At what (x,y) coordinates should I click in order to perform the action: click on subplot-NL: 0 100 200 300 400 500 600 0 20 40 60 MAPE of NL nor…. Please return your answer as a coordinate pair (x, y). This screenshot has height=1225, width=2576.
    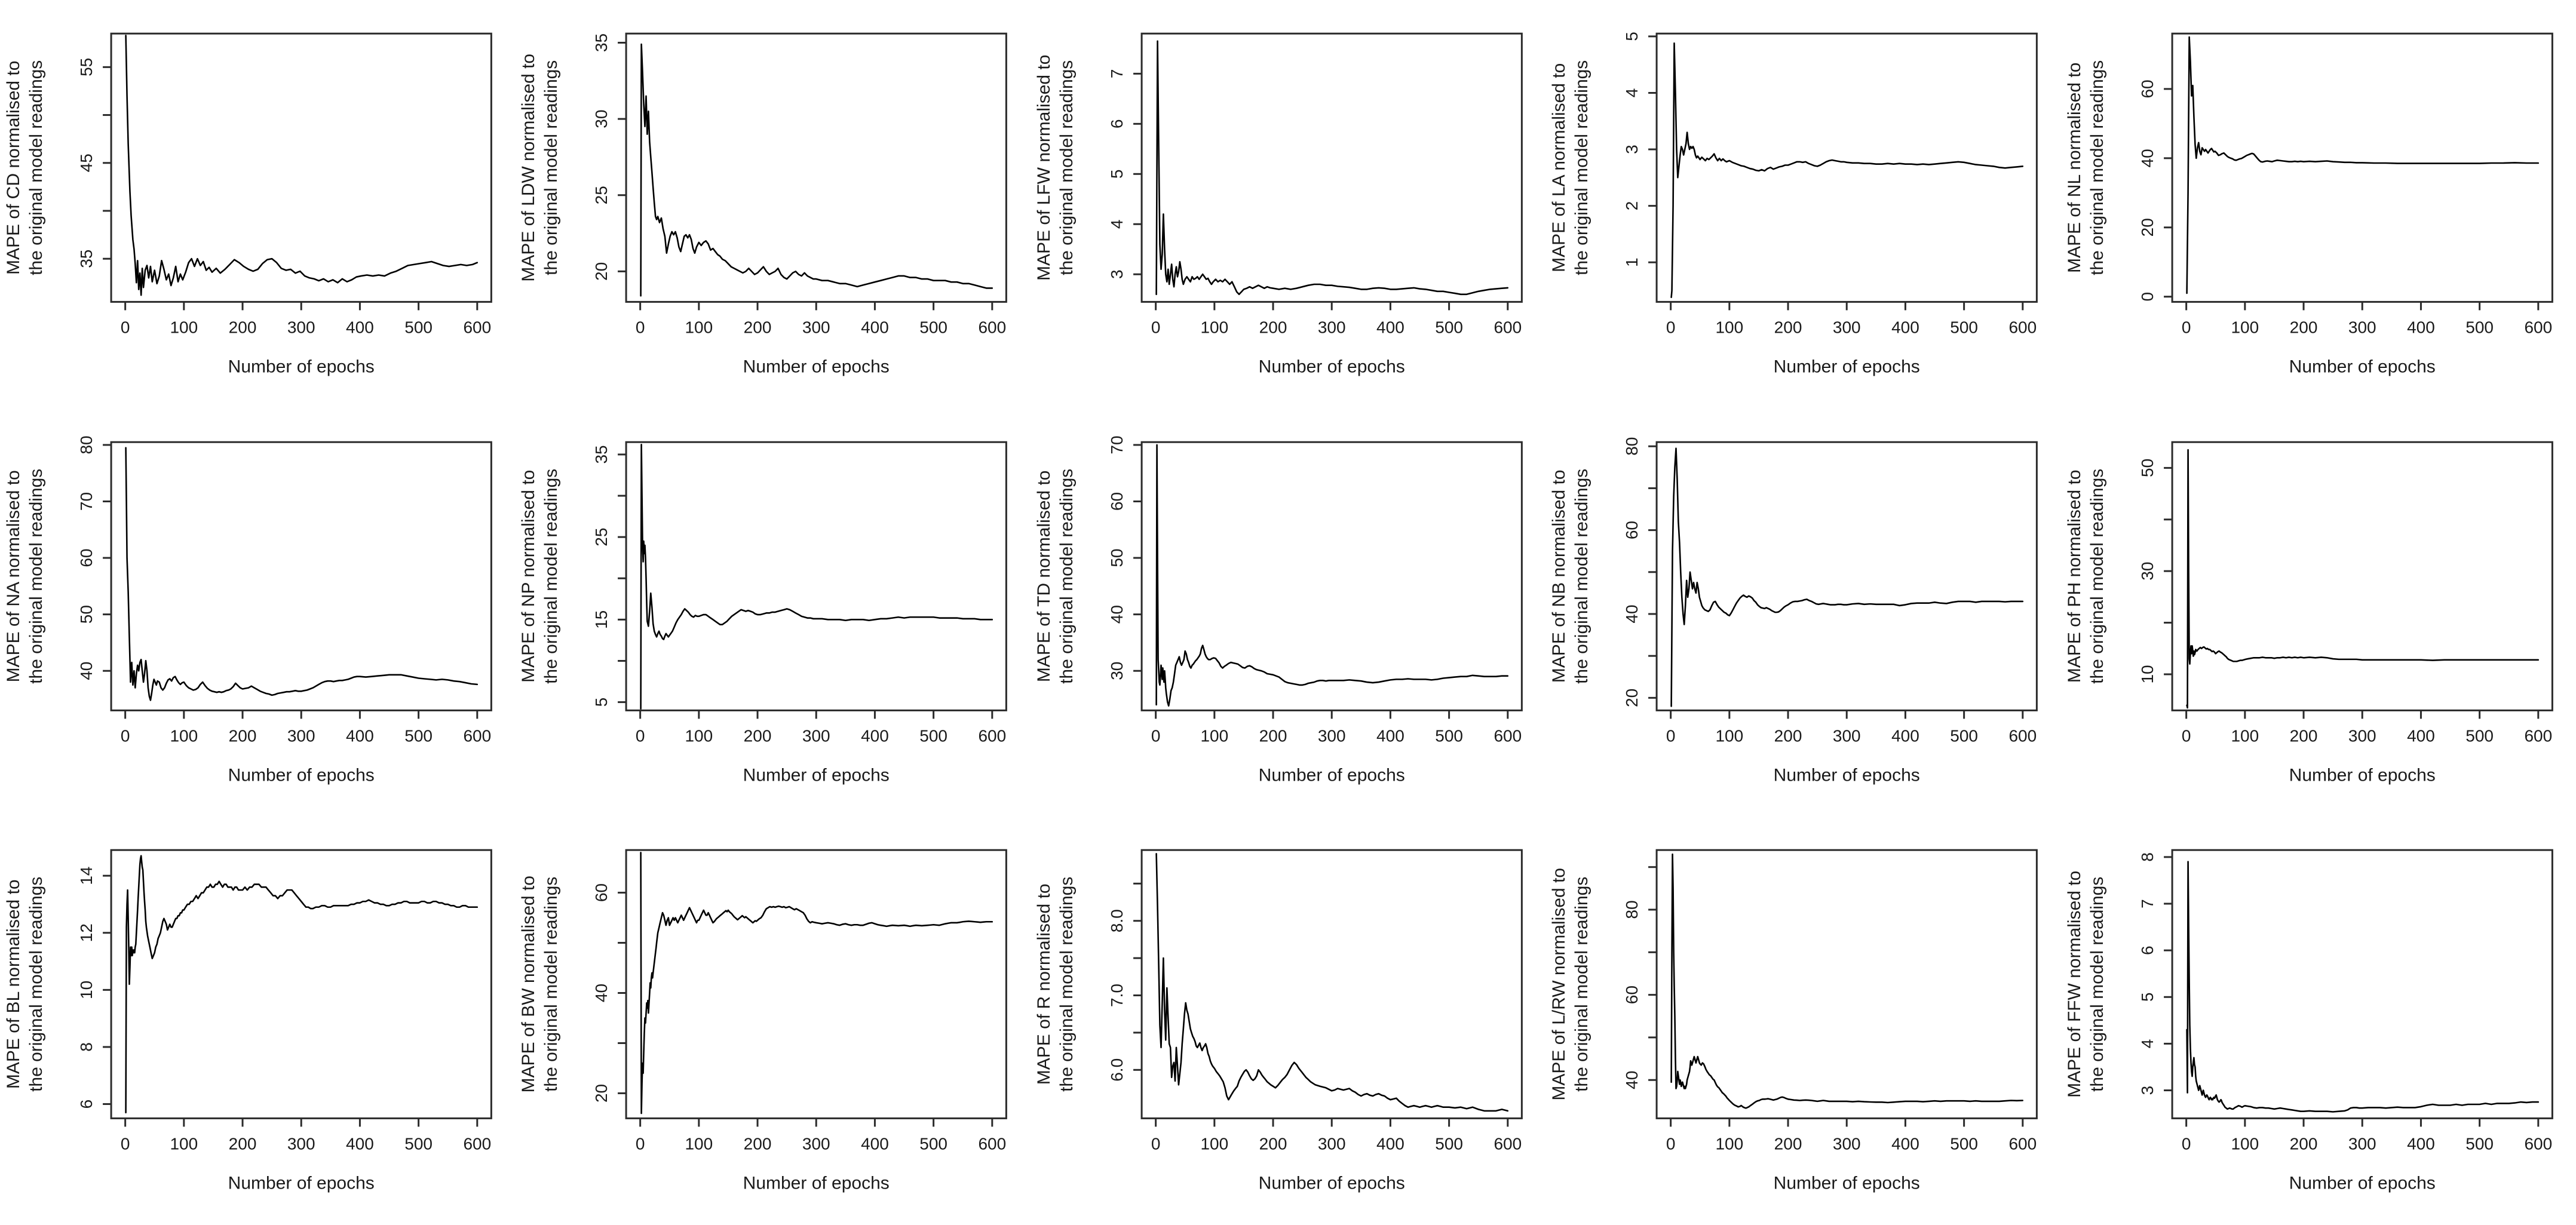
    Looking at the image, I should click on (2318, 205).